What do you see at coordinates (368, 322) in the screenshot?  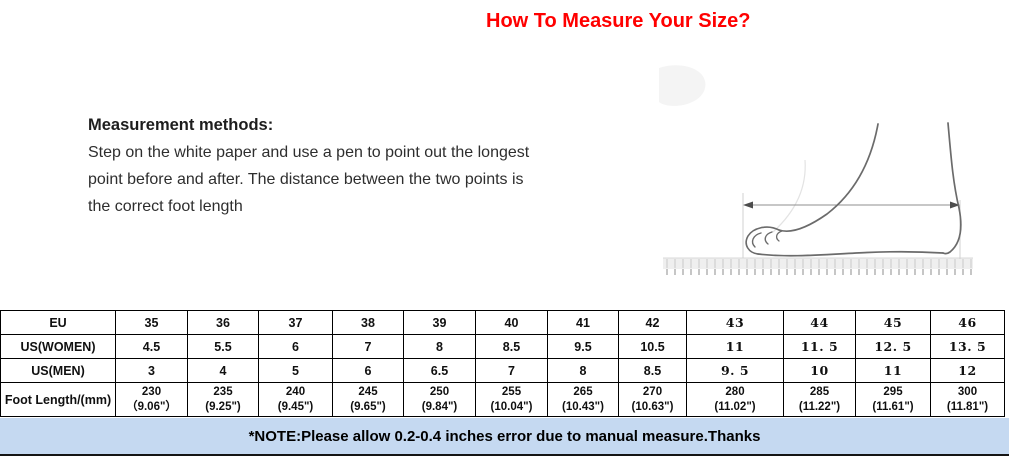 I see `size-cell: 38` at bounding box center [368, 322].